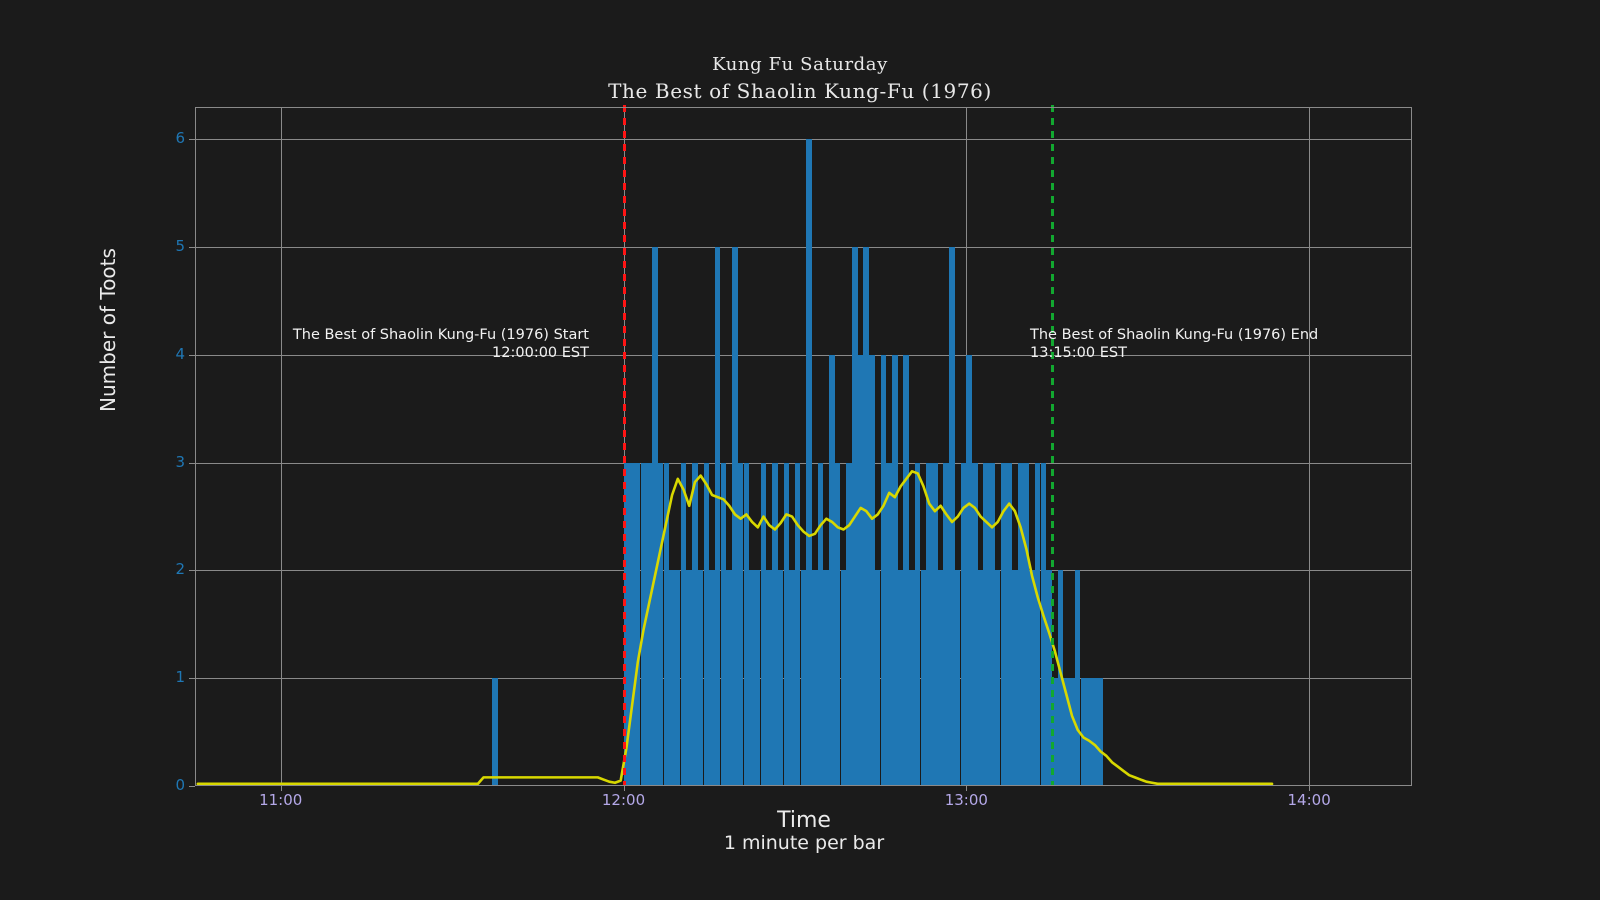  Describe the element at coordinates (966, 800) in the screenshot. I see `x-tick-label: 13:00` at that location.